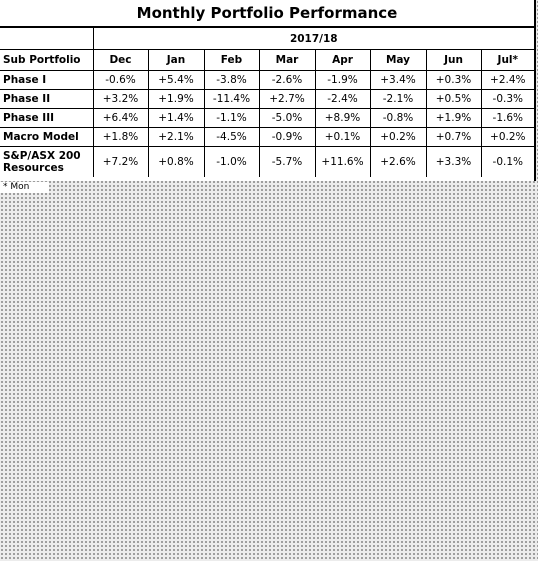 This screenshot has width=538, height=561. Describe the element at coordinates (507, 161) in the screenshot. I see `value-cell: -0.1%` at that location.